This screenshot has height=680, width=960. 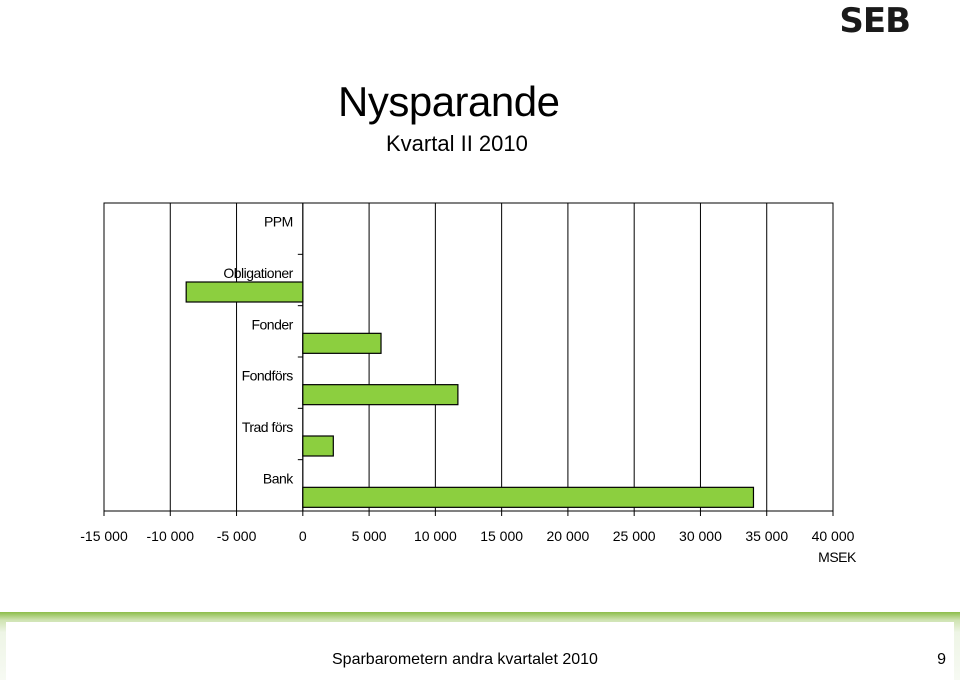 What do you see at coordinates (268, 376) in the screenshot?
I see `category-label: Fondförs` at bounding box center [268, 376].